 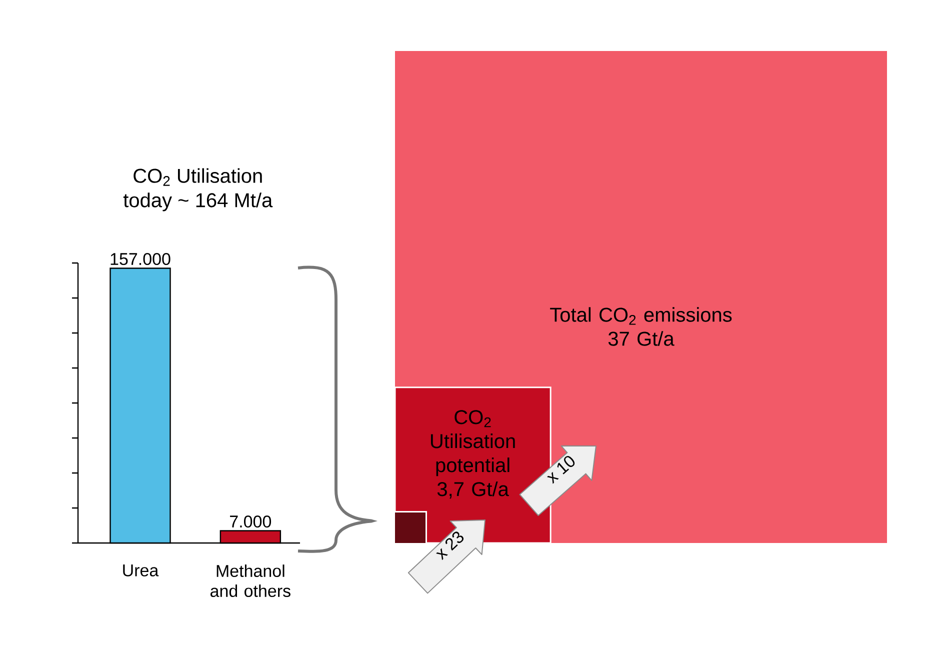 What do you see at coordinates (473, 490) in the screenshot?
I see `data-label: 3,7 Gt/a` at bounding box center [473, 490].